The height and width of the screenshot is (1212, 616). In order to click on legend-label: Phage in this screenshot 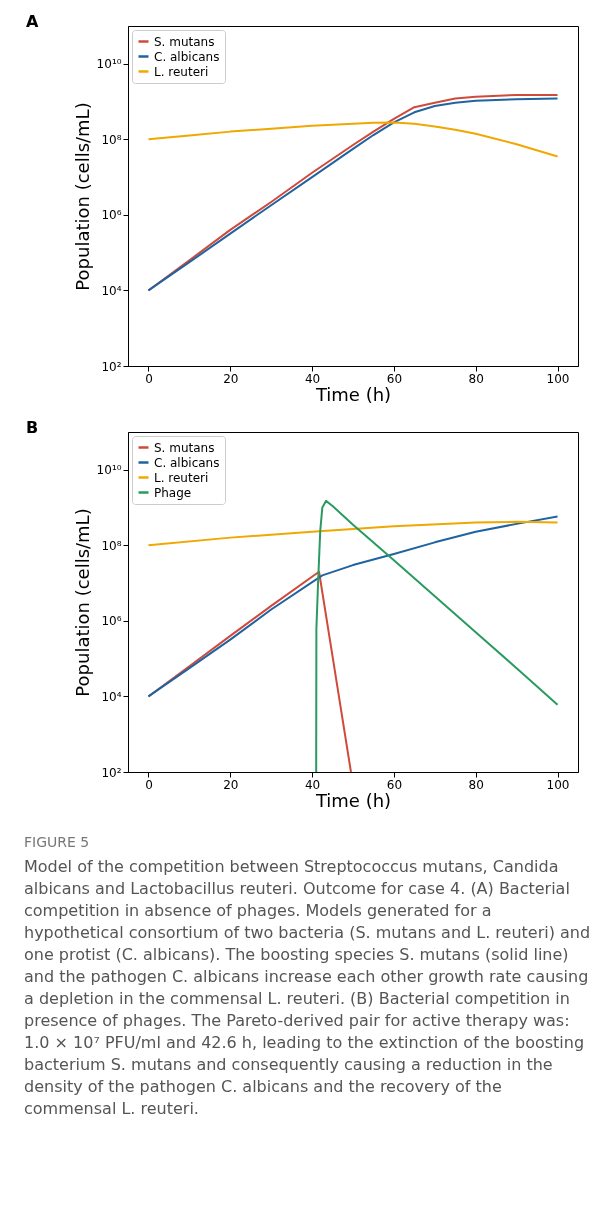, I will do `click(173, 492)`.